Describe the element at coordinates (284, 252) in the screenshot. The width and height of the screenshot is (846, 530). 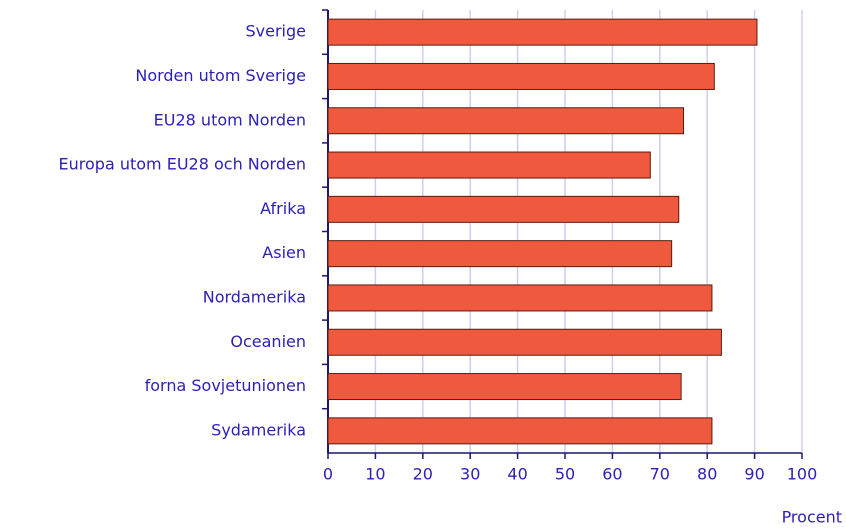
I see `y-tick-label: Asien` at that location.